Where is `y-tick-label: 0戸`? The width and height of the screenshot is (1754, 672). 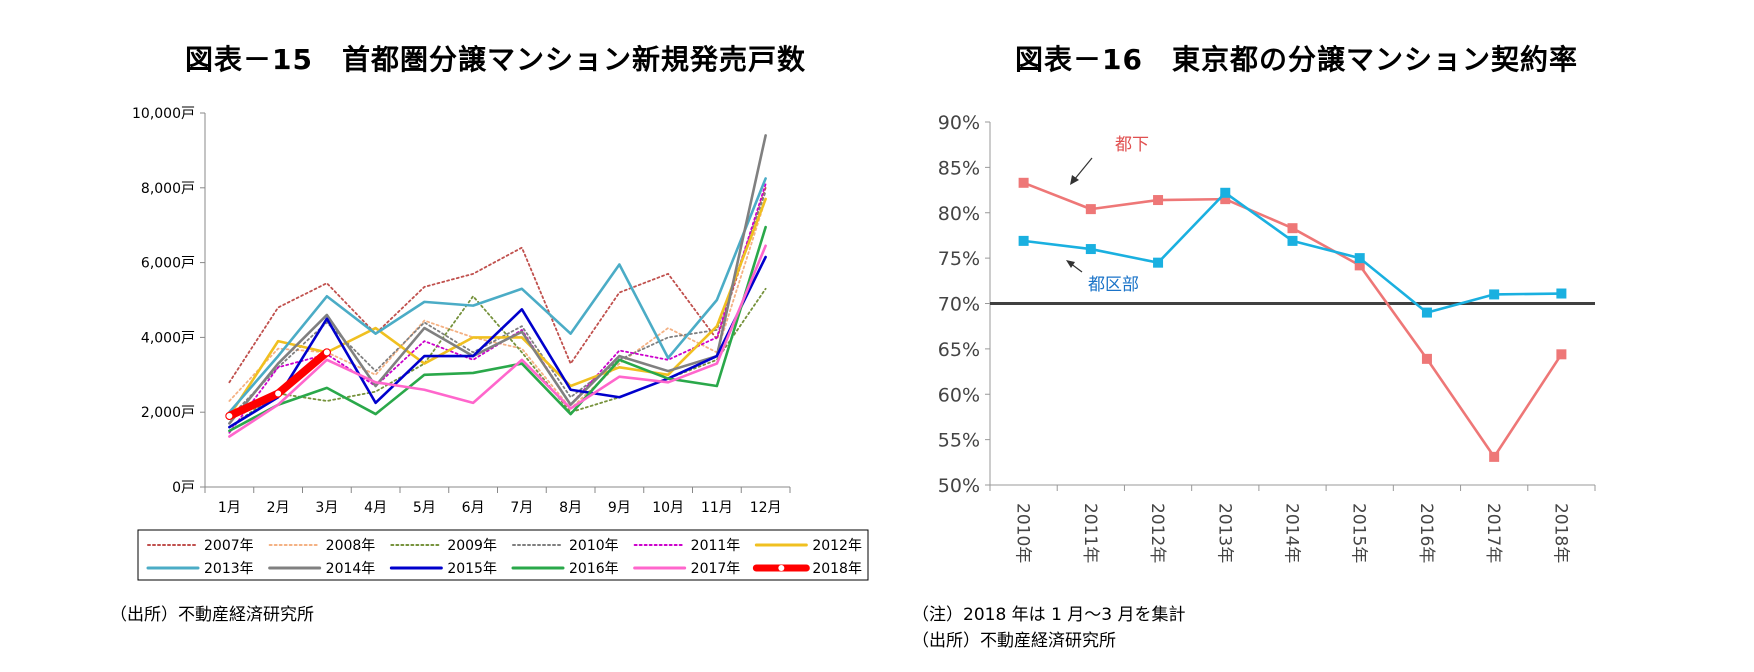 y-tick-label: 0戸 is located at coordinates (183, 488).